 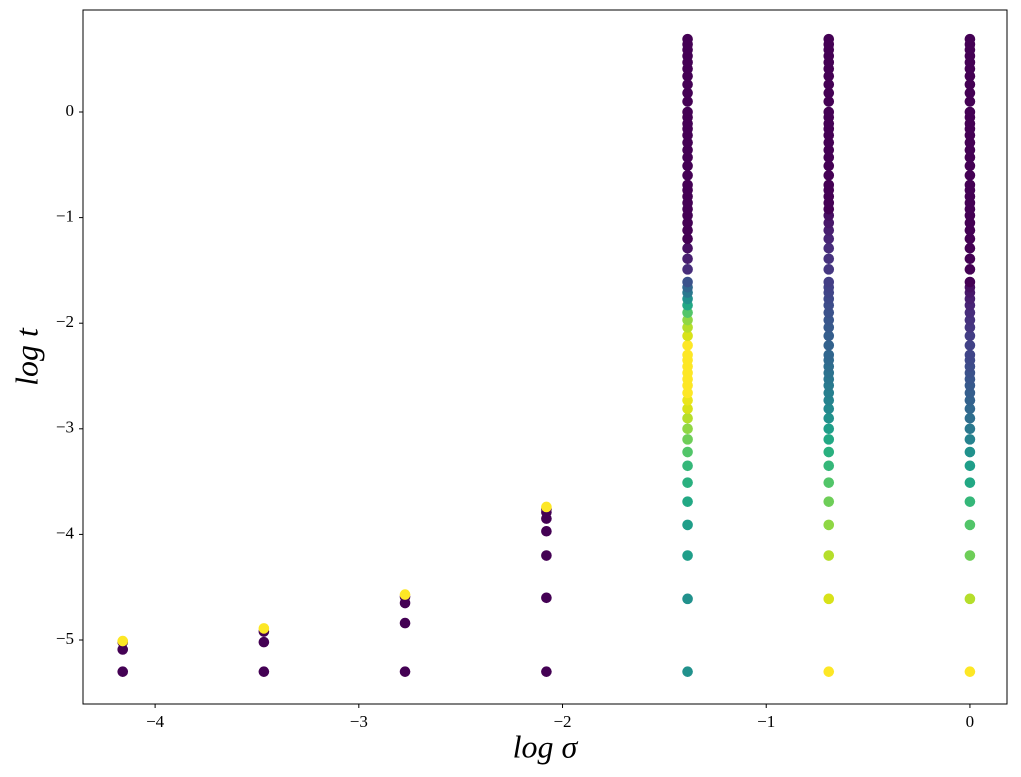 I want to click on x-tick-label: −2, so click(x=562, y=721).